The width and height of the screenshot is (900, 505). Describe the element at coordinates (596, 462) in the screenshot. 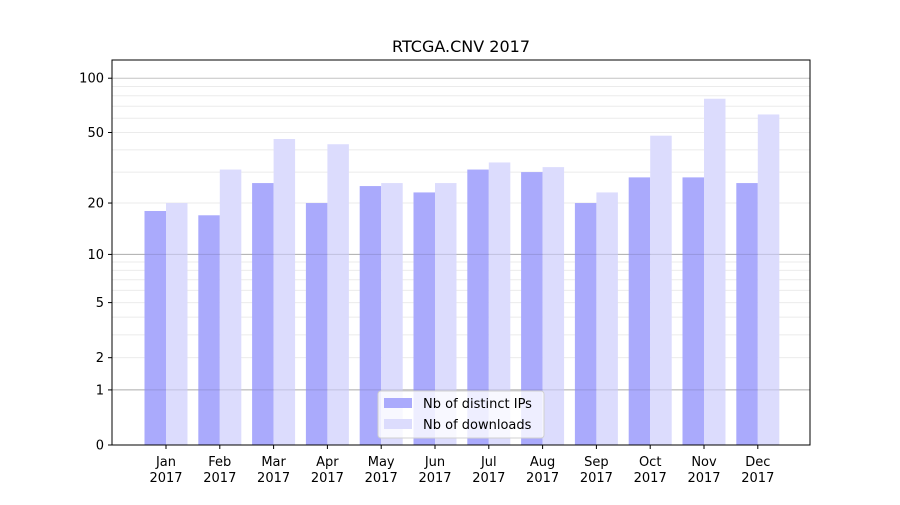

I see `x-tick-label-line: Sep` at that location.